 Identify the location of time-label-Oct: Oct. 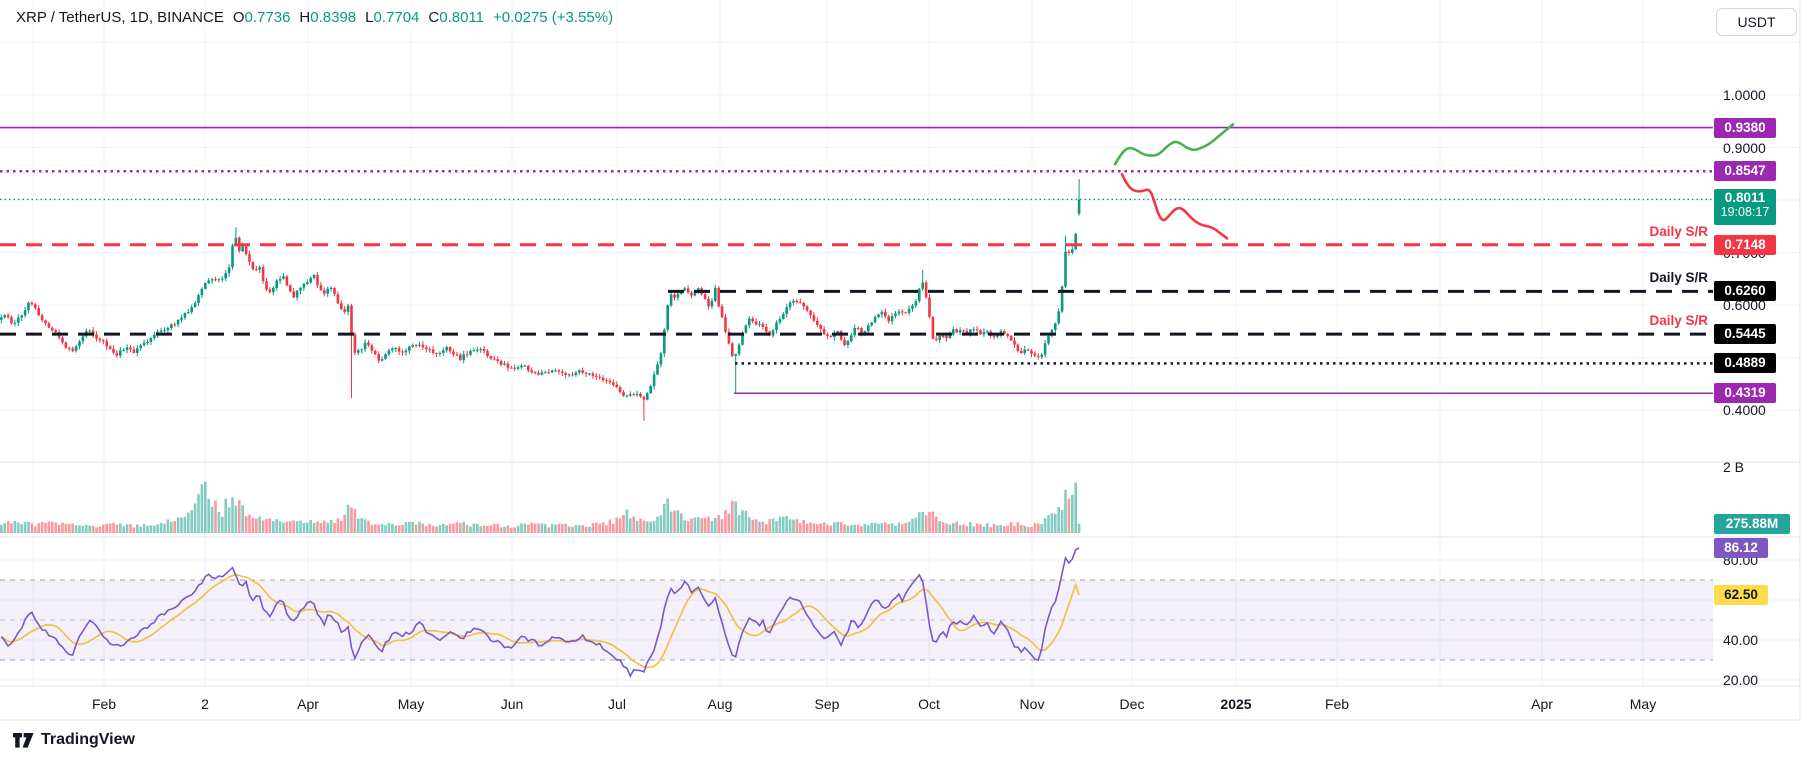
(929, 704).